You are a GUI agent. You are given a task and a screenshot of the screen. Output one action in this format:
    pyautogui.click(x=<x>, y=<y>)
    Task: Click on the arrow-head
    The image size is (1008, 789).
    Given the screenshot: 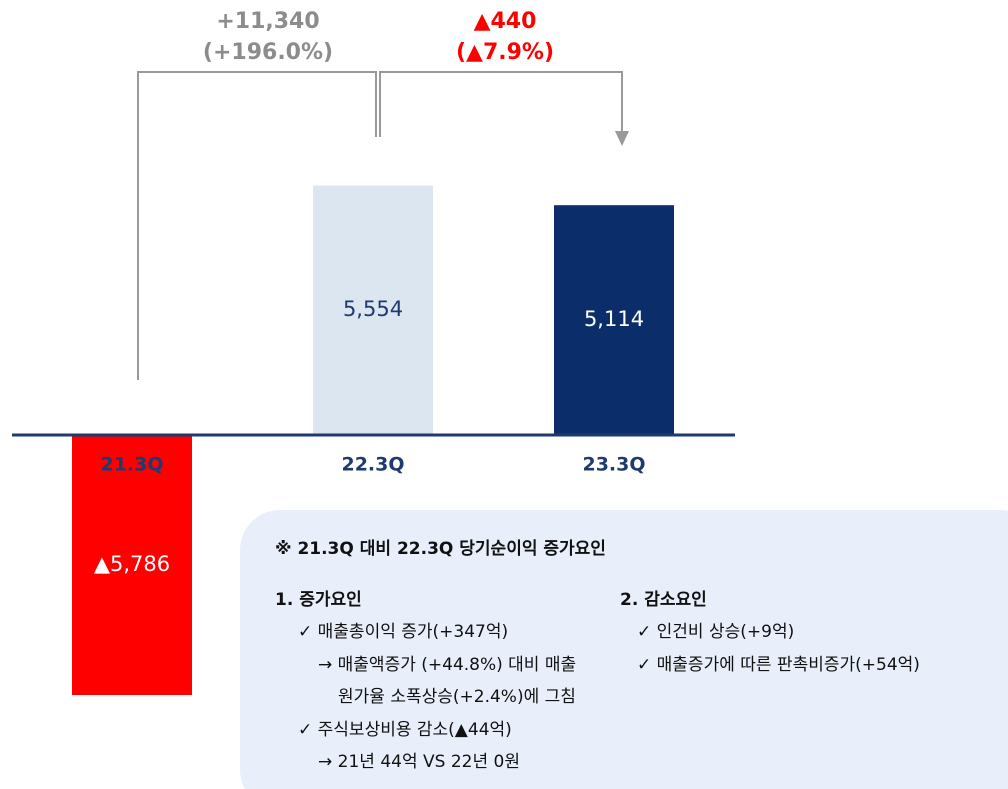 What is the action you would take?
    pyautogui.click(x=622, y=138)
    